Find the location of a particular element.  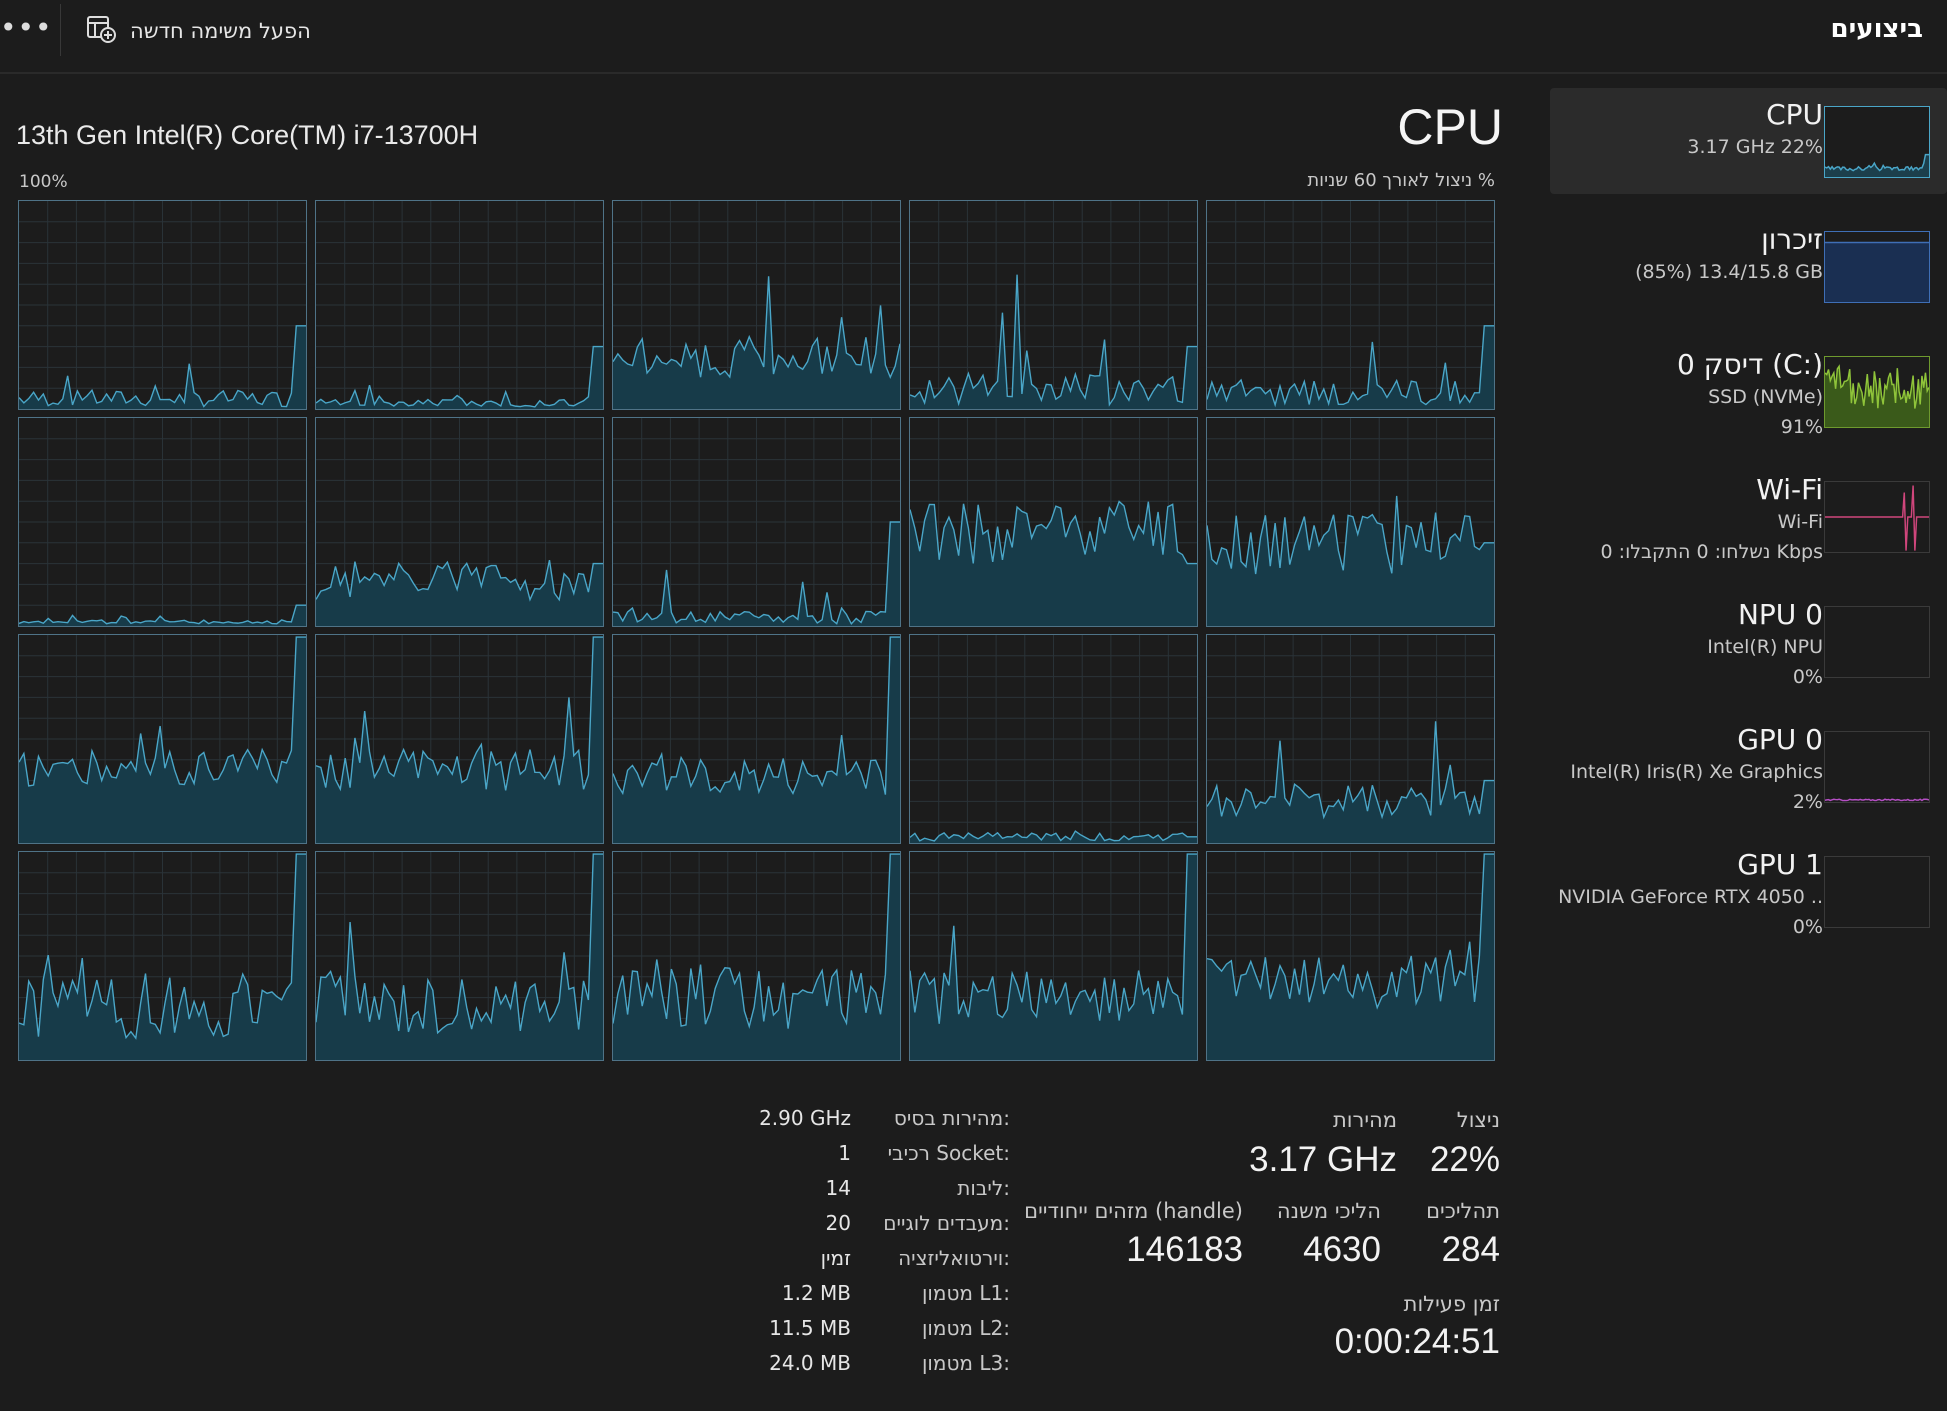

sidebar-item-title: GPU 0 is located at coordinates (1780, 739).